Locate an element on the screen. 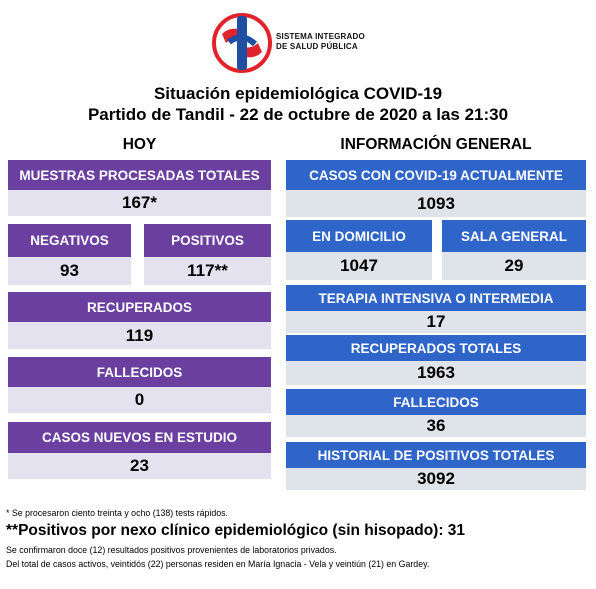 The width and height of the screenshot is (596, 589). fallecidos-hoy-label: FALLECIDOS is located at coordinates (139, 372).